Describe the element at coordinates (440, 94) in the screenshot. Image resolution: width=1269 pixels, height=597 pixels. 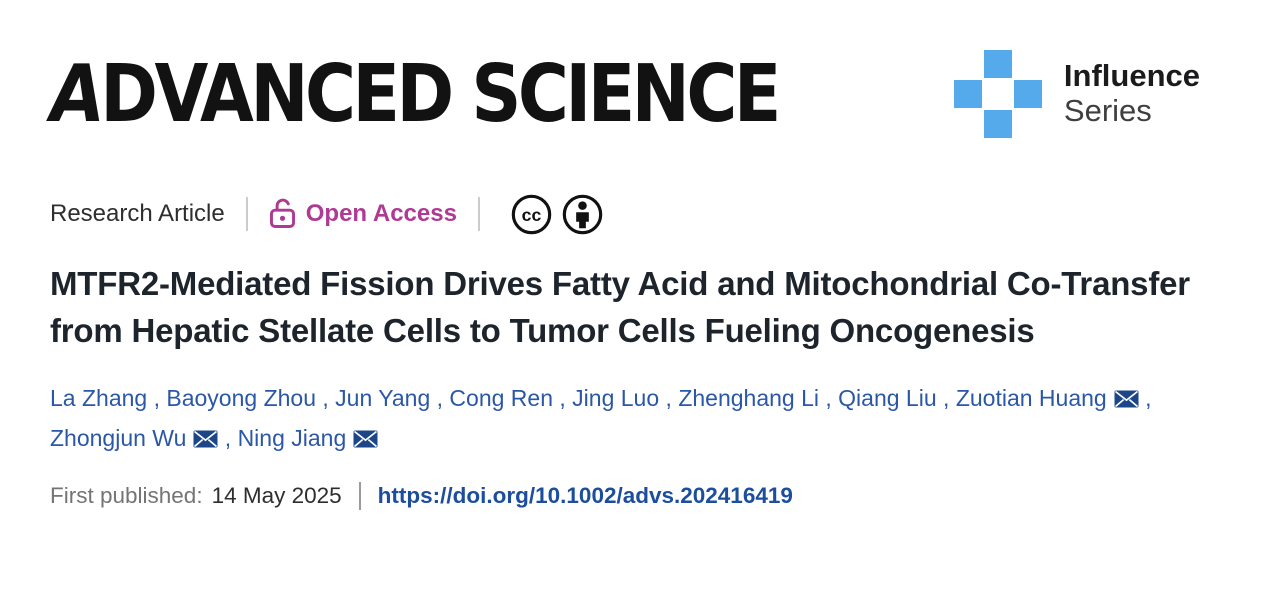
I see `journal-logo-text: DVANCED SCIENCE` at that location.